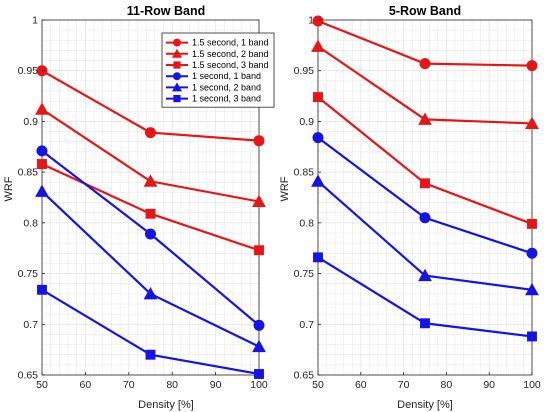 Image resolution: width=550 pixels, height=412 pixels. What do you see at coordinates (447, 385) in the screenshot?
I see `x-tick-label: 80` at bounding box center [447, 385].